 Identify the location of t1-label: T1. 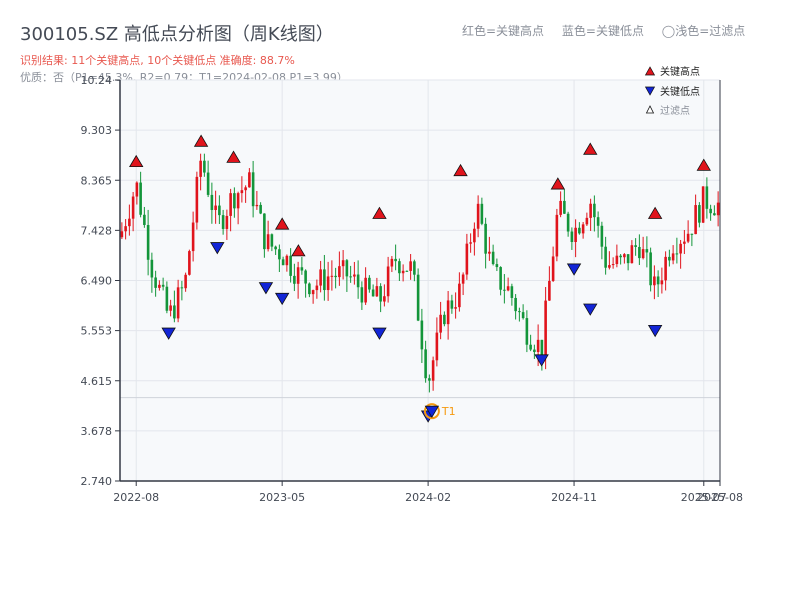
(448, 411).